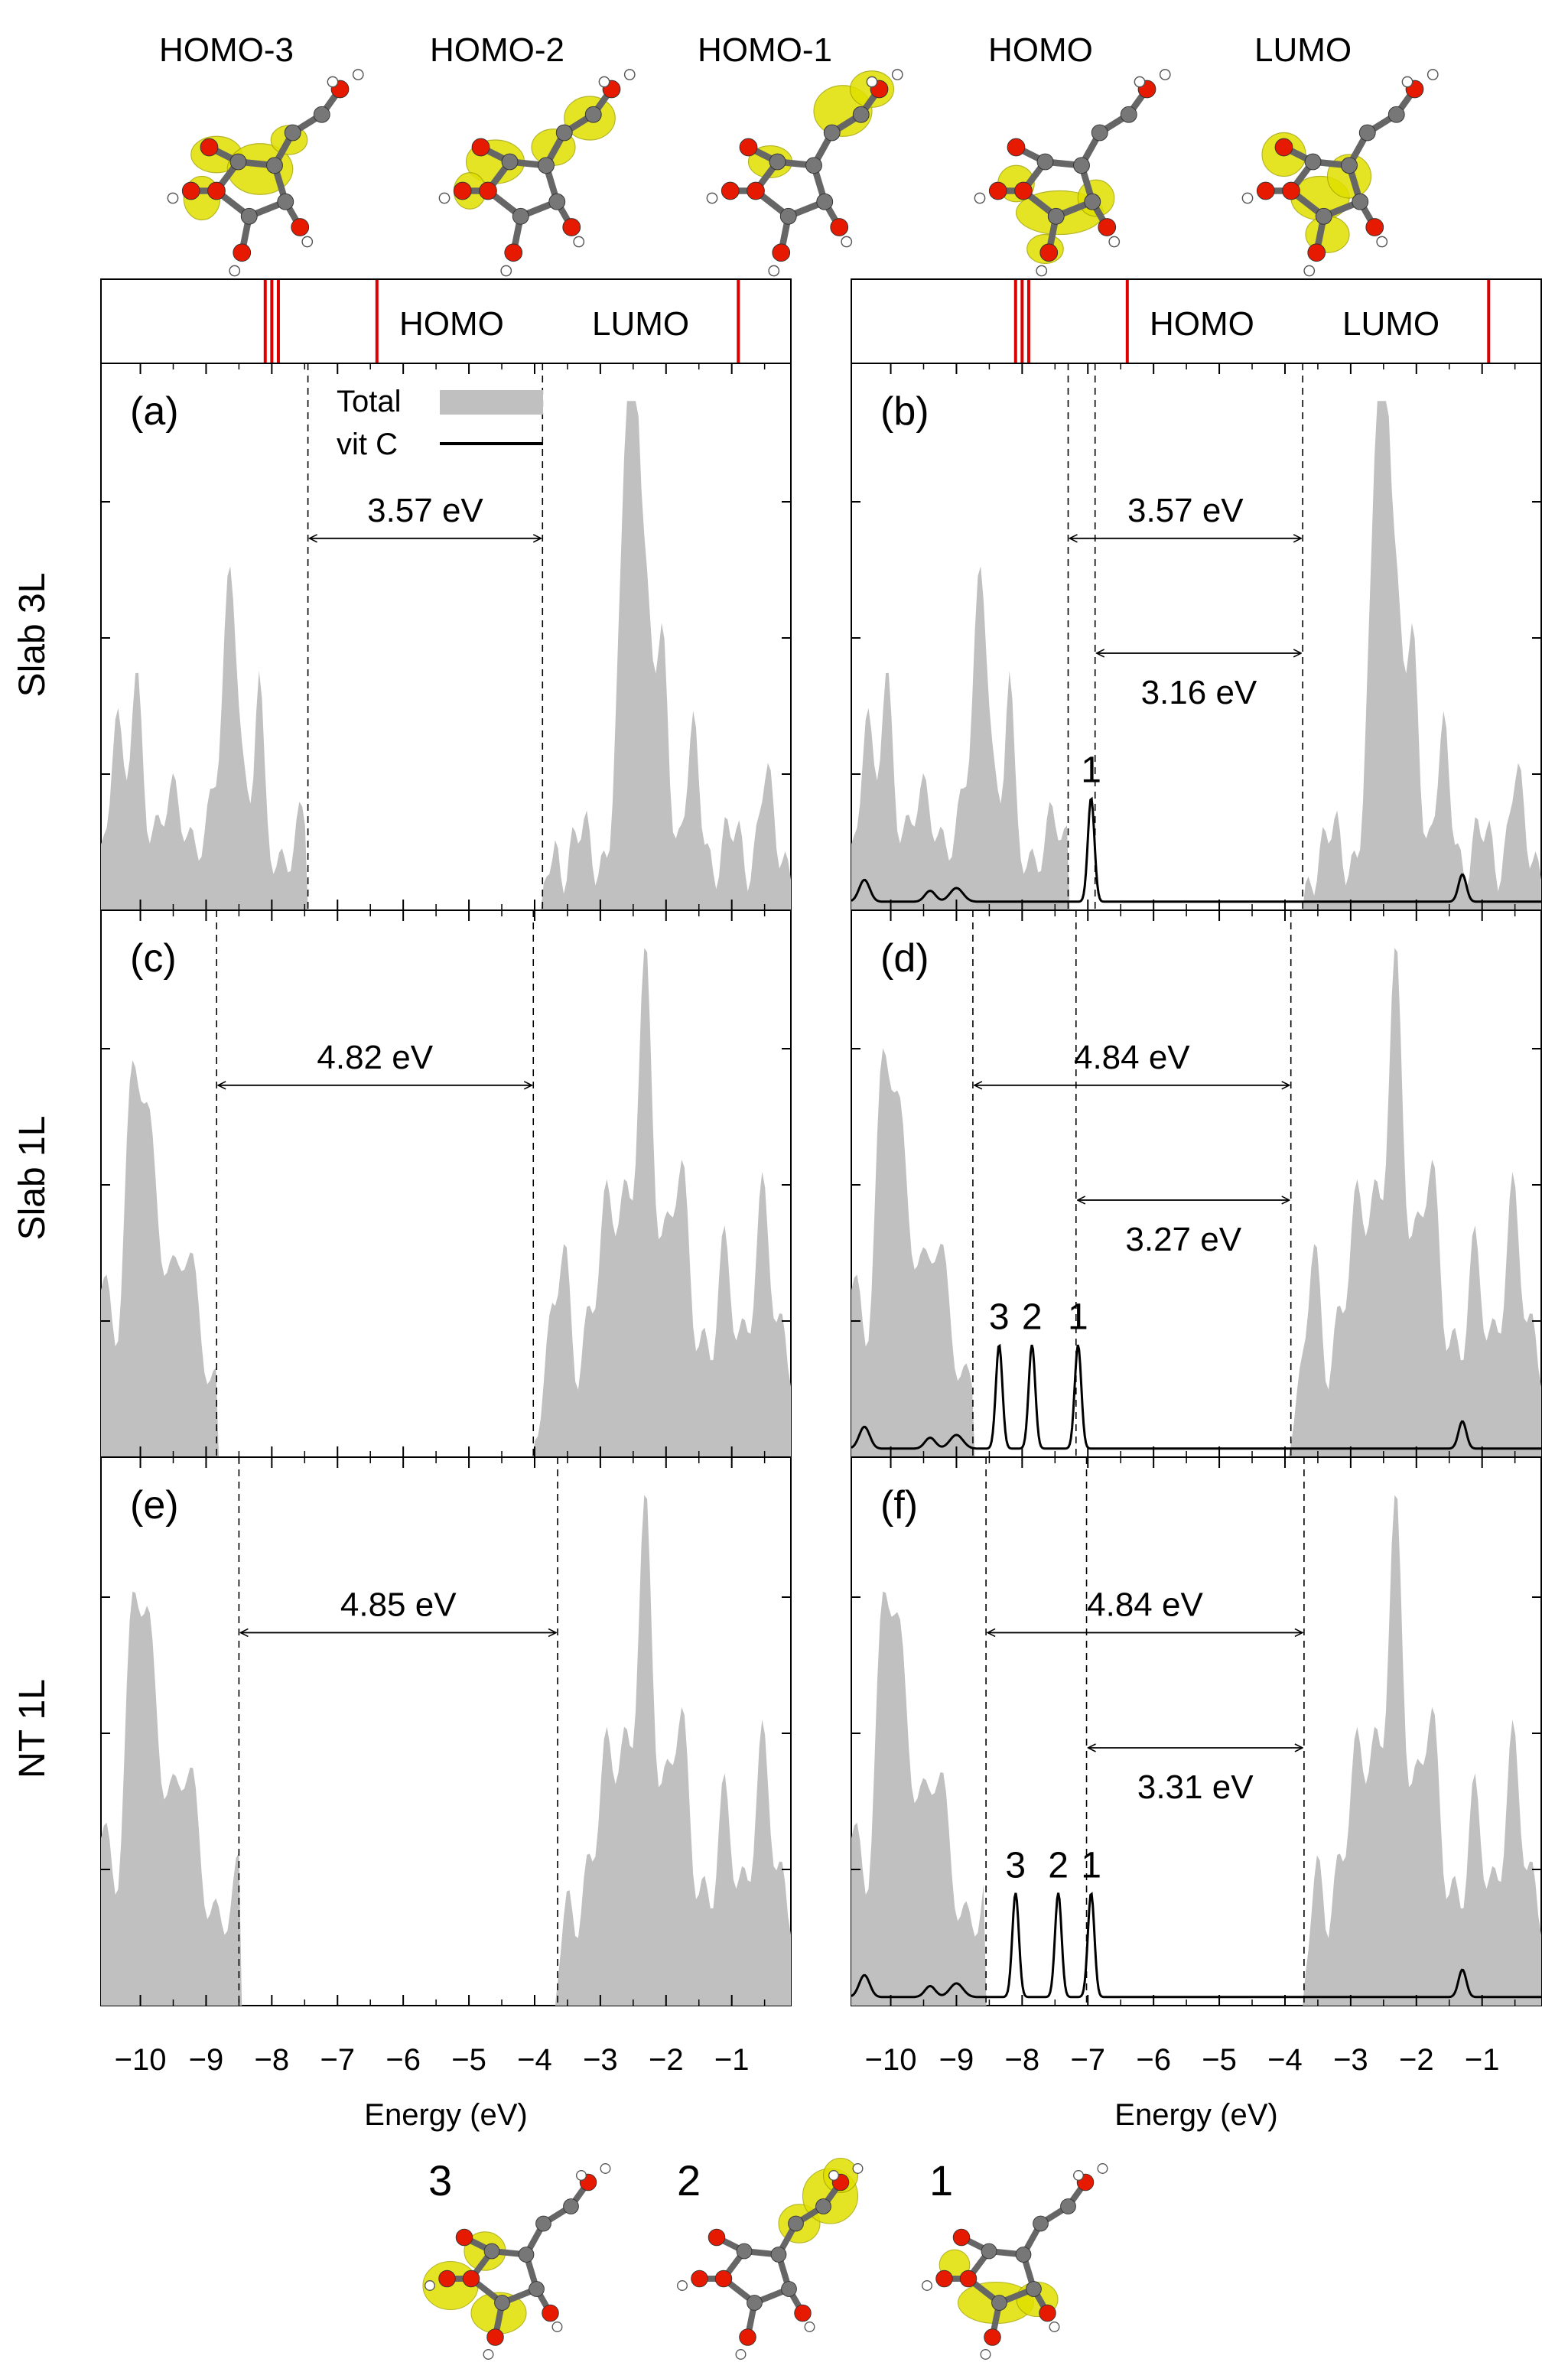  I want to click on peak-label: 2, so click(1032, 1318).